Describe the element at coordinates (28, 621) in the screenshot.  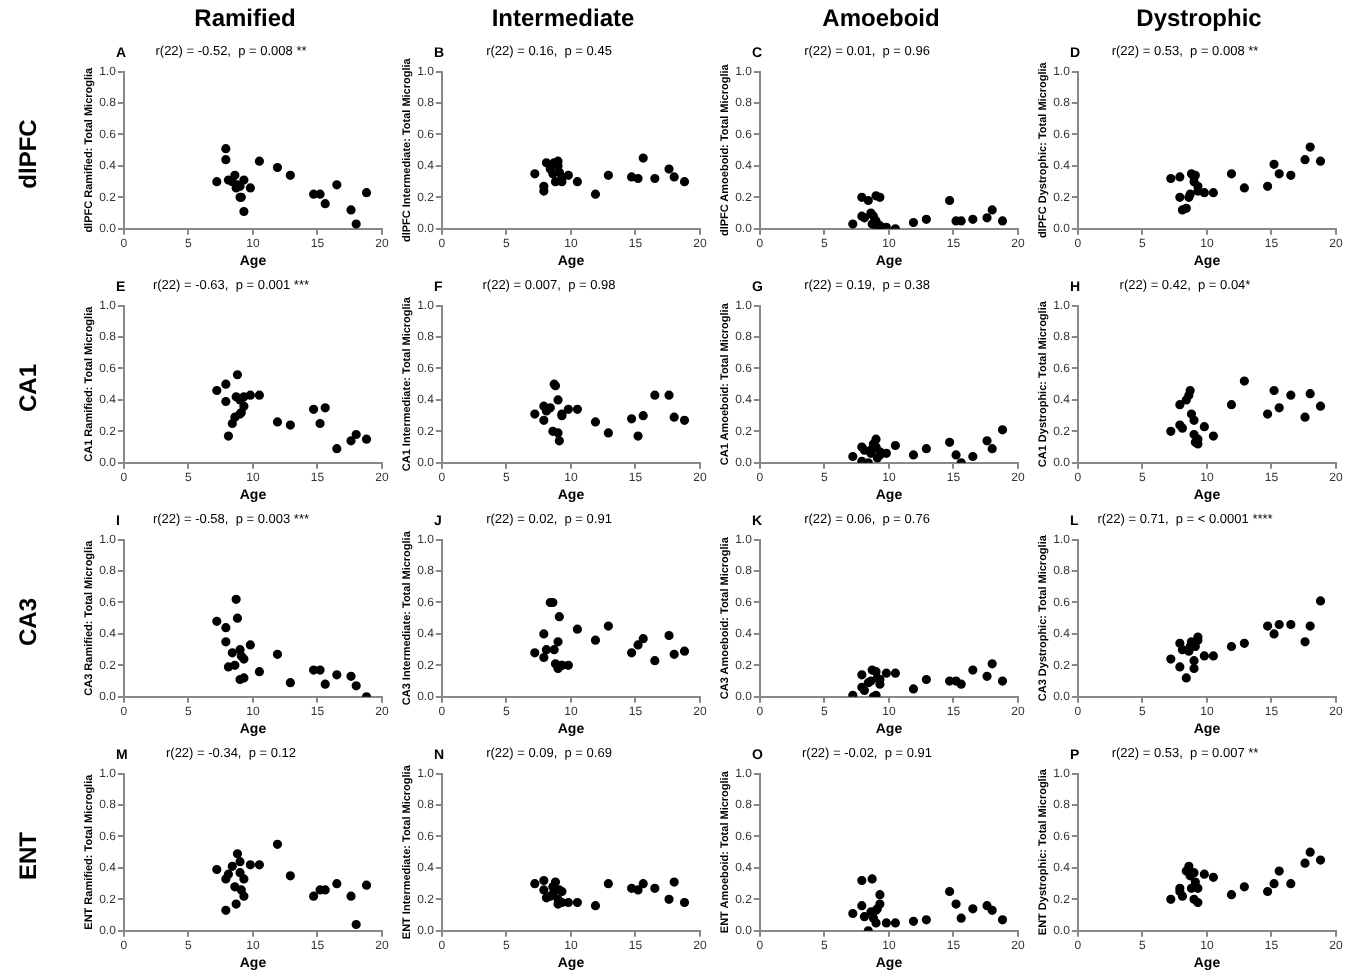
I see `text: CA3` at that location.